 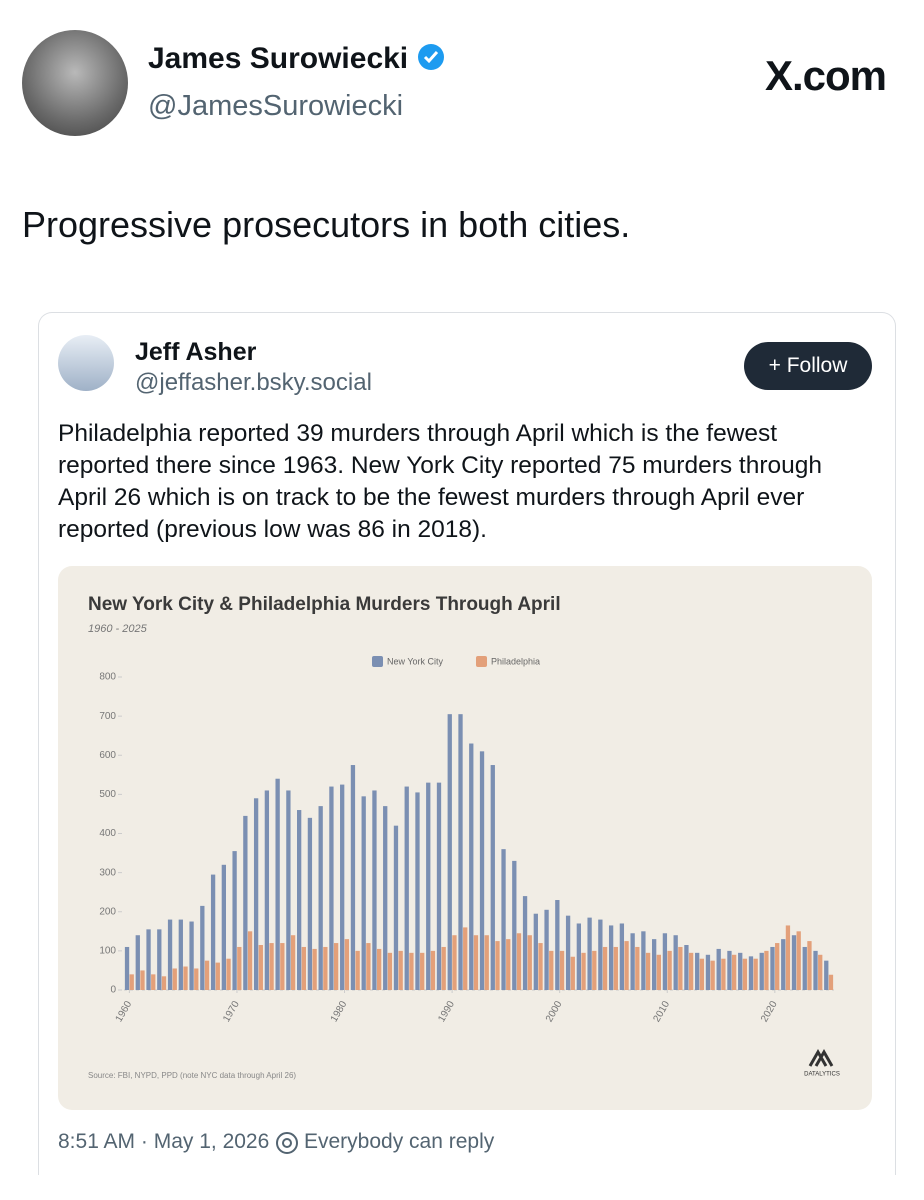 I want to click on y-tick-label: 800, so click(x=107, y=677).